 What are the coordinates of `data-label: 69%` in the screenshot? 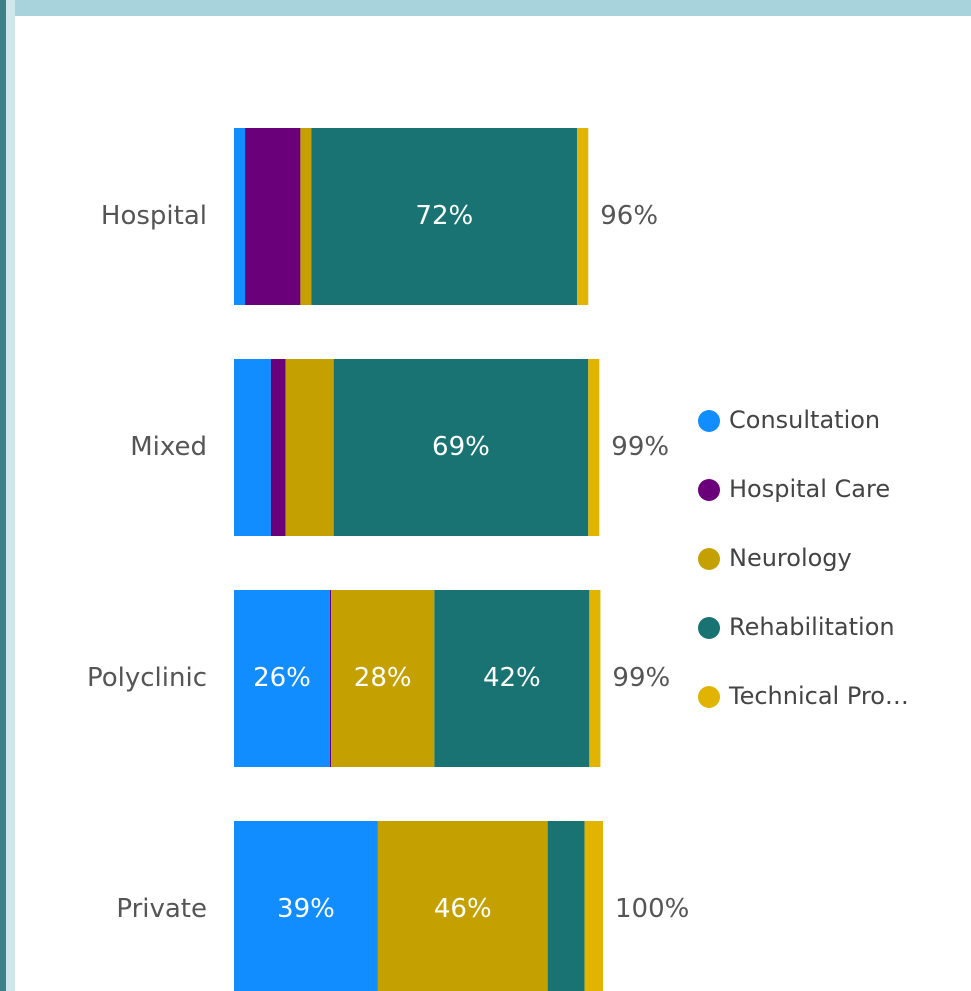 It's located at (461, 447).